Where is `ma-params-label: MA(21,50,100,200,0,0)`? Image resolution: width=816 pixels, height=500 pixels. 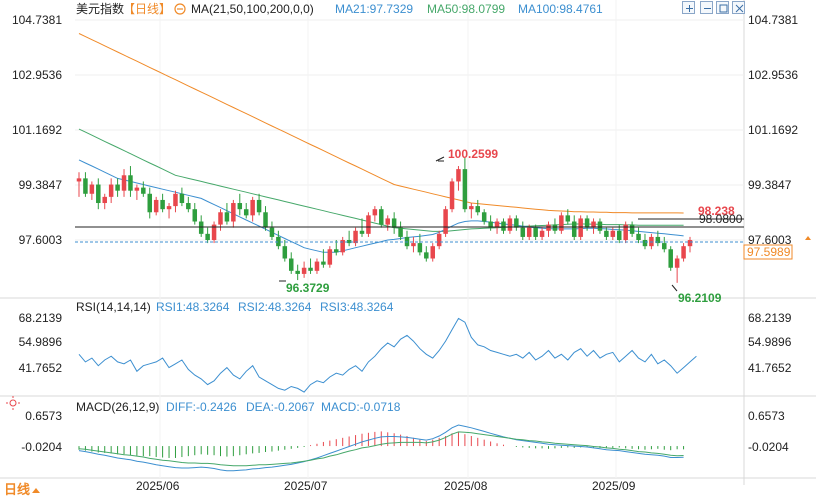 ma-params-label: MA(21,50,100,200,0,0) is located at coordinates (252, 9).